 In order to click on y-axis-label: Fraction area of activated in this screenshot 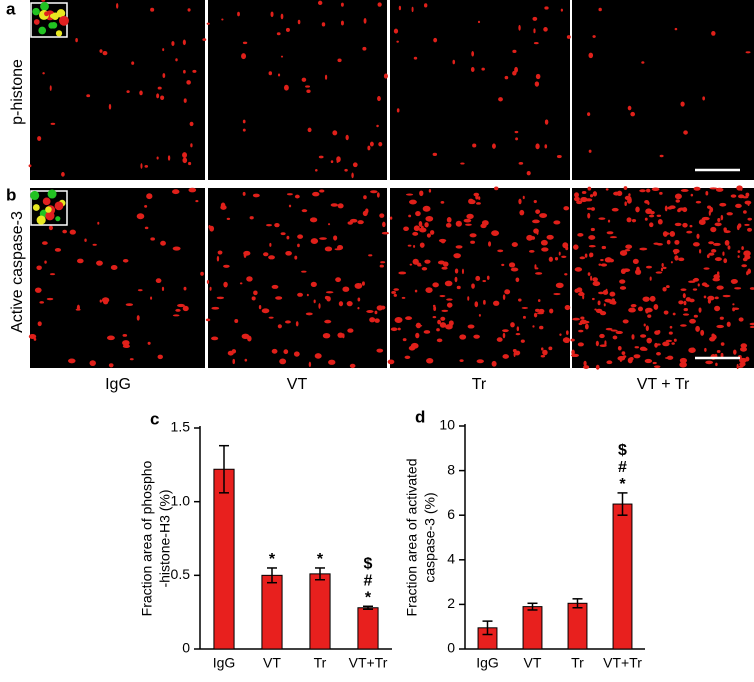, I will do `click(412, 538)`.